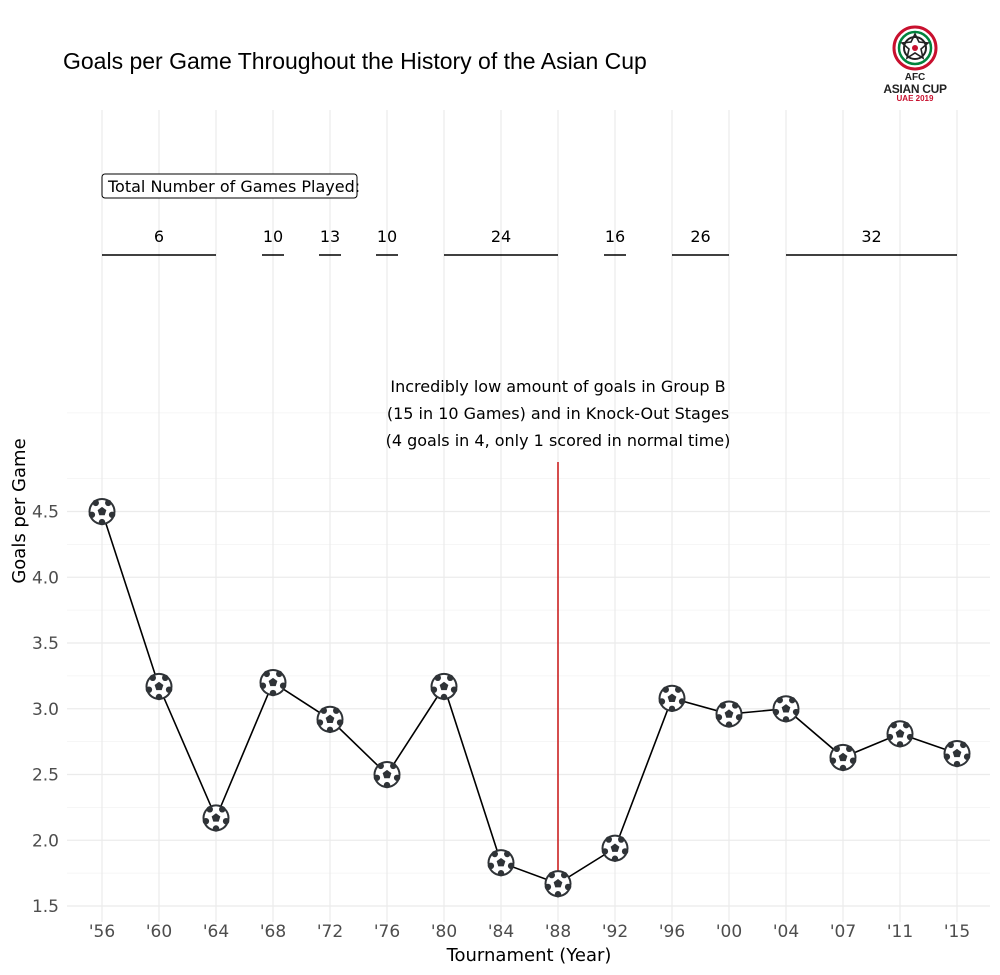  Describe the element at coordinates (19, 510) in the screenshot. I see `y-axis-title: Goals per Game` at that location.